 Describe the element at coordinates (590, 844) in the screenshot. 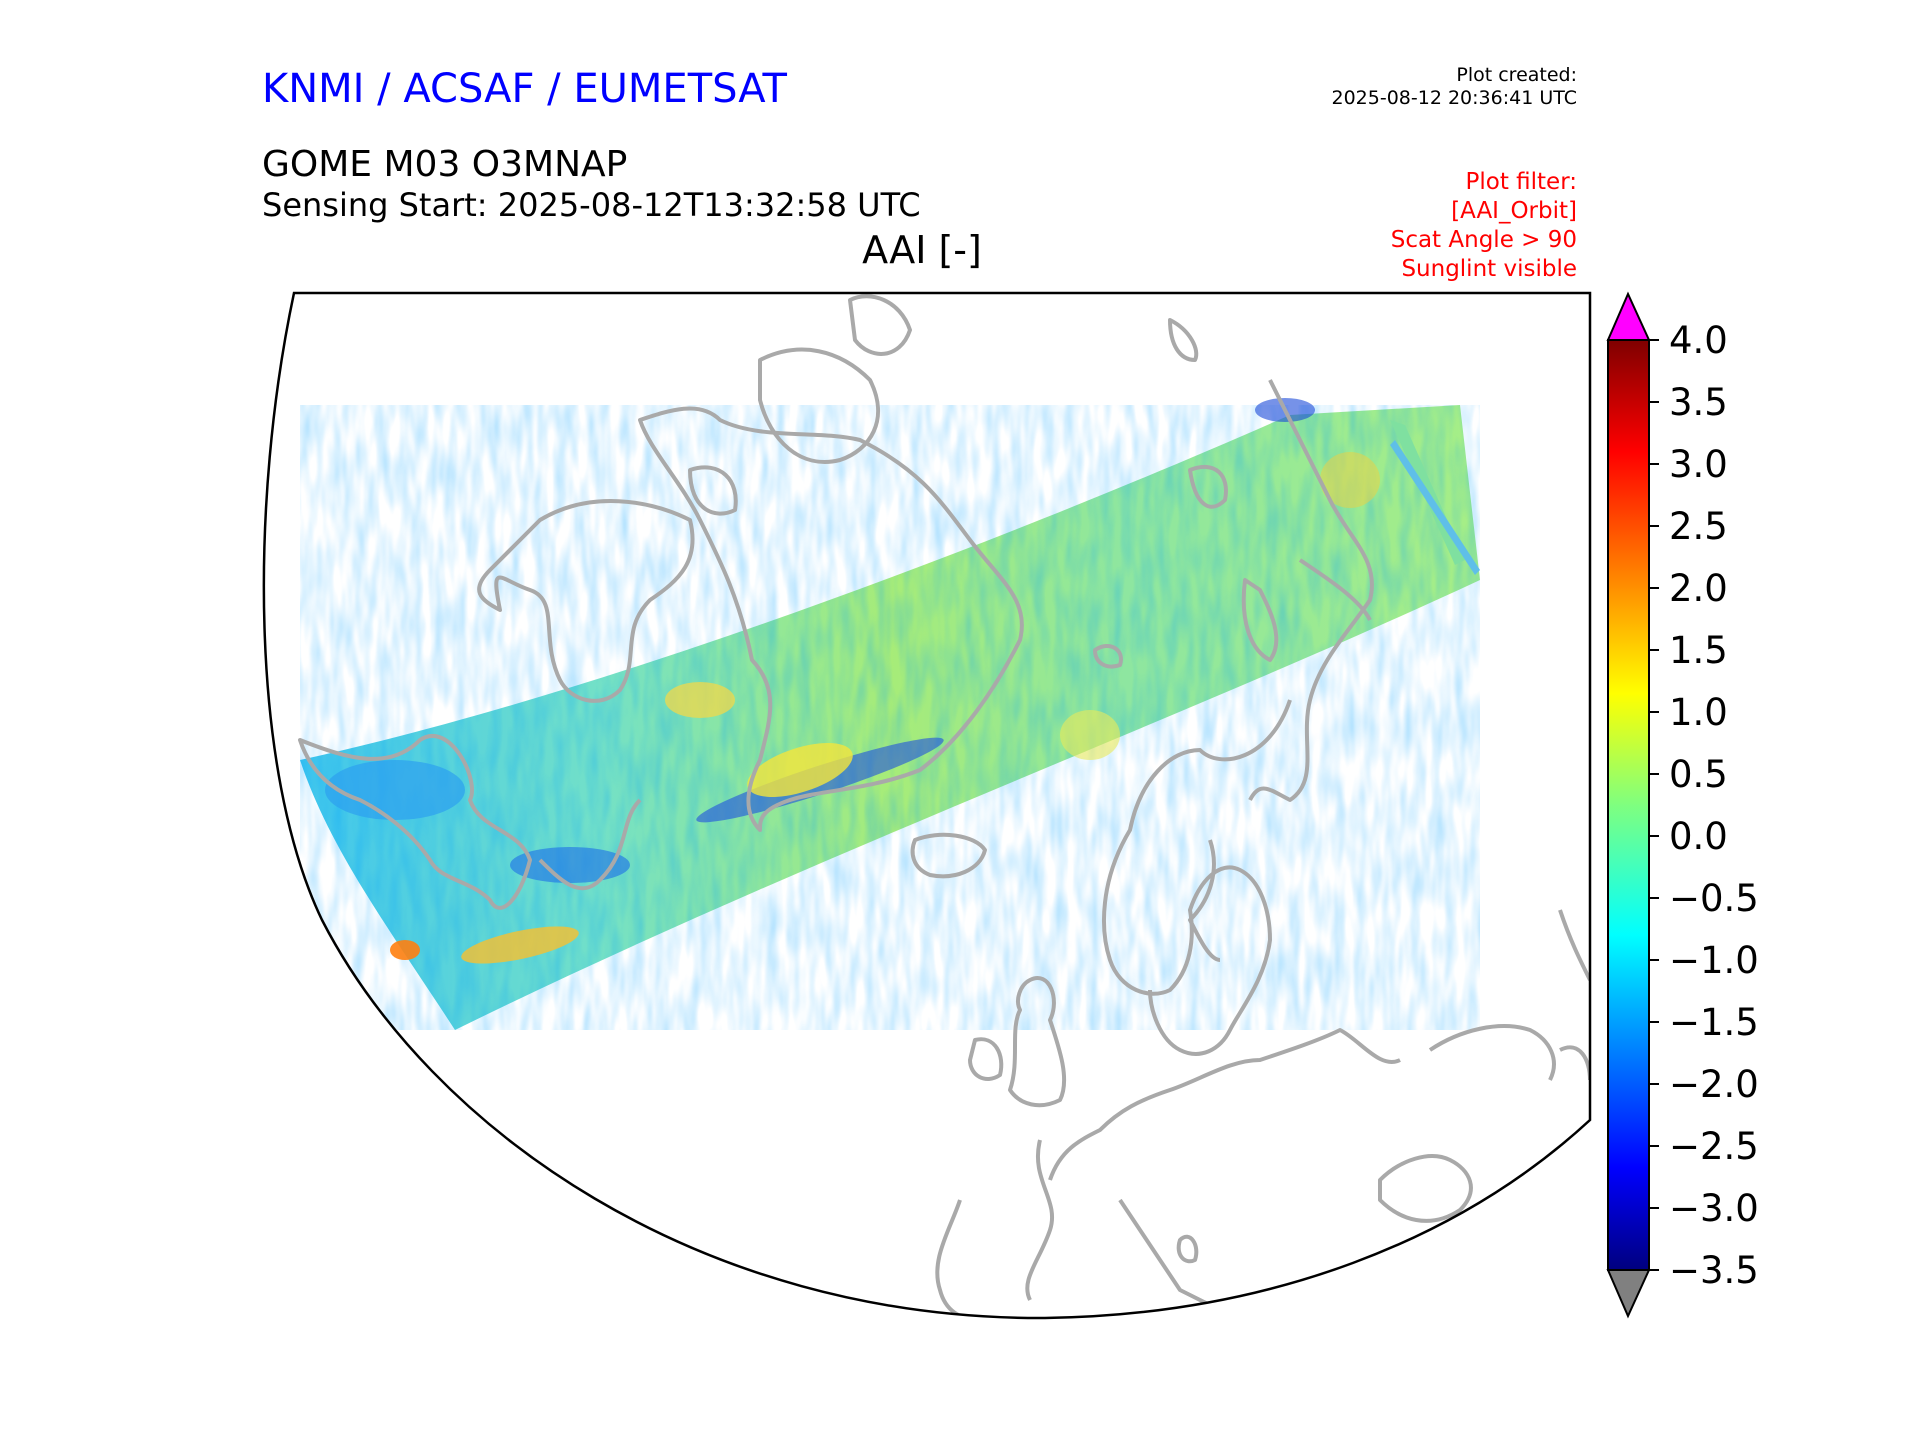

I see `labrador-coast` at that location.